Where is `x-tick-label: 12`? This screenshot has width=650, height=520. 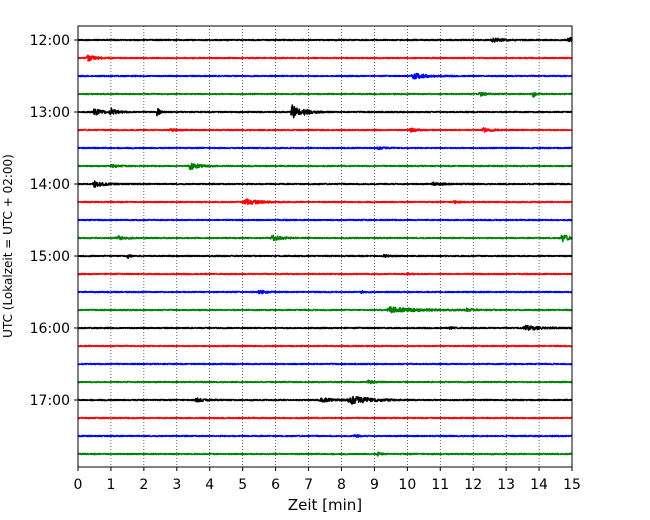
x-tick-label: 12 is located at coordinates (473, 485).